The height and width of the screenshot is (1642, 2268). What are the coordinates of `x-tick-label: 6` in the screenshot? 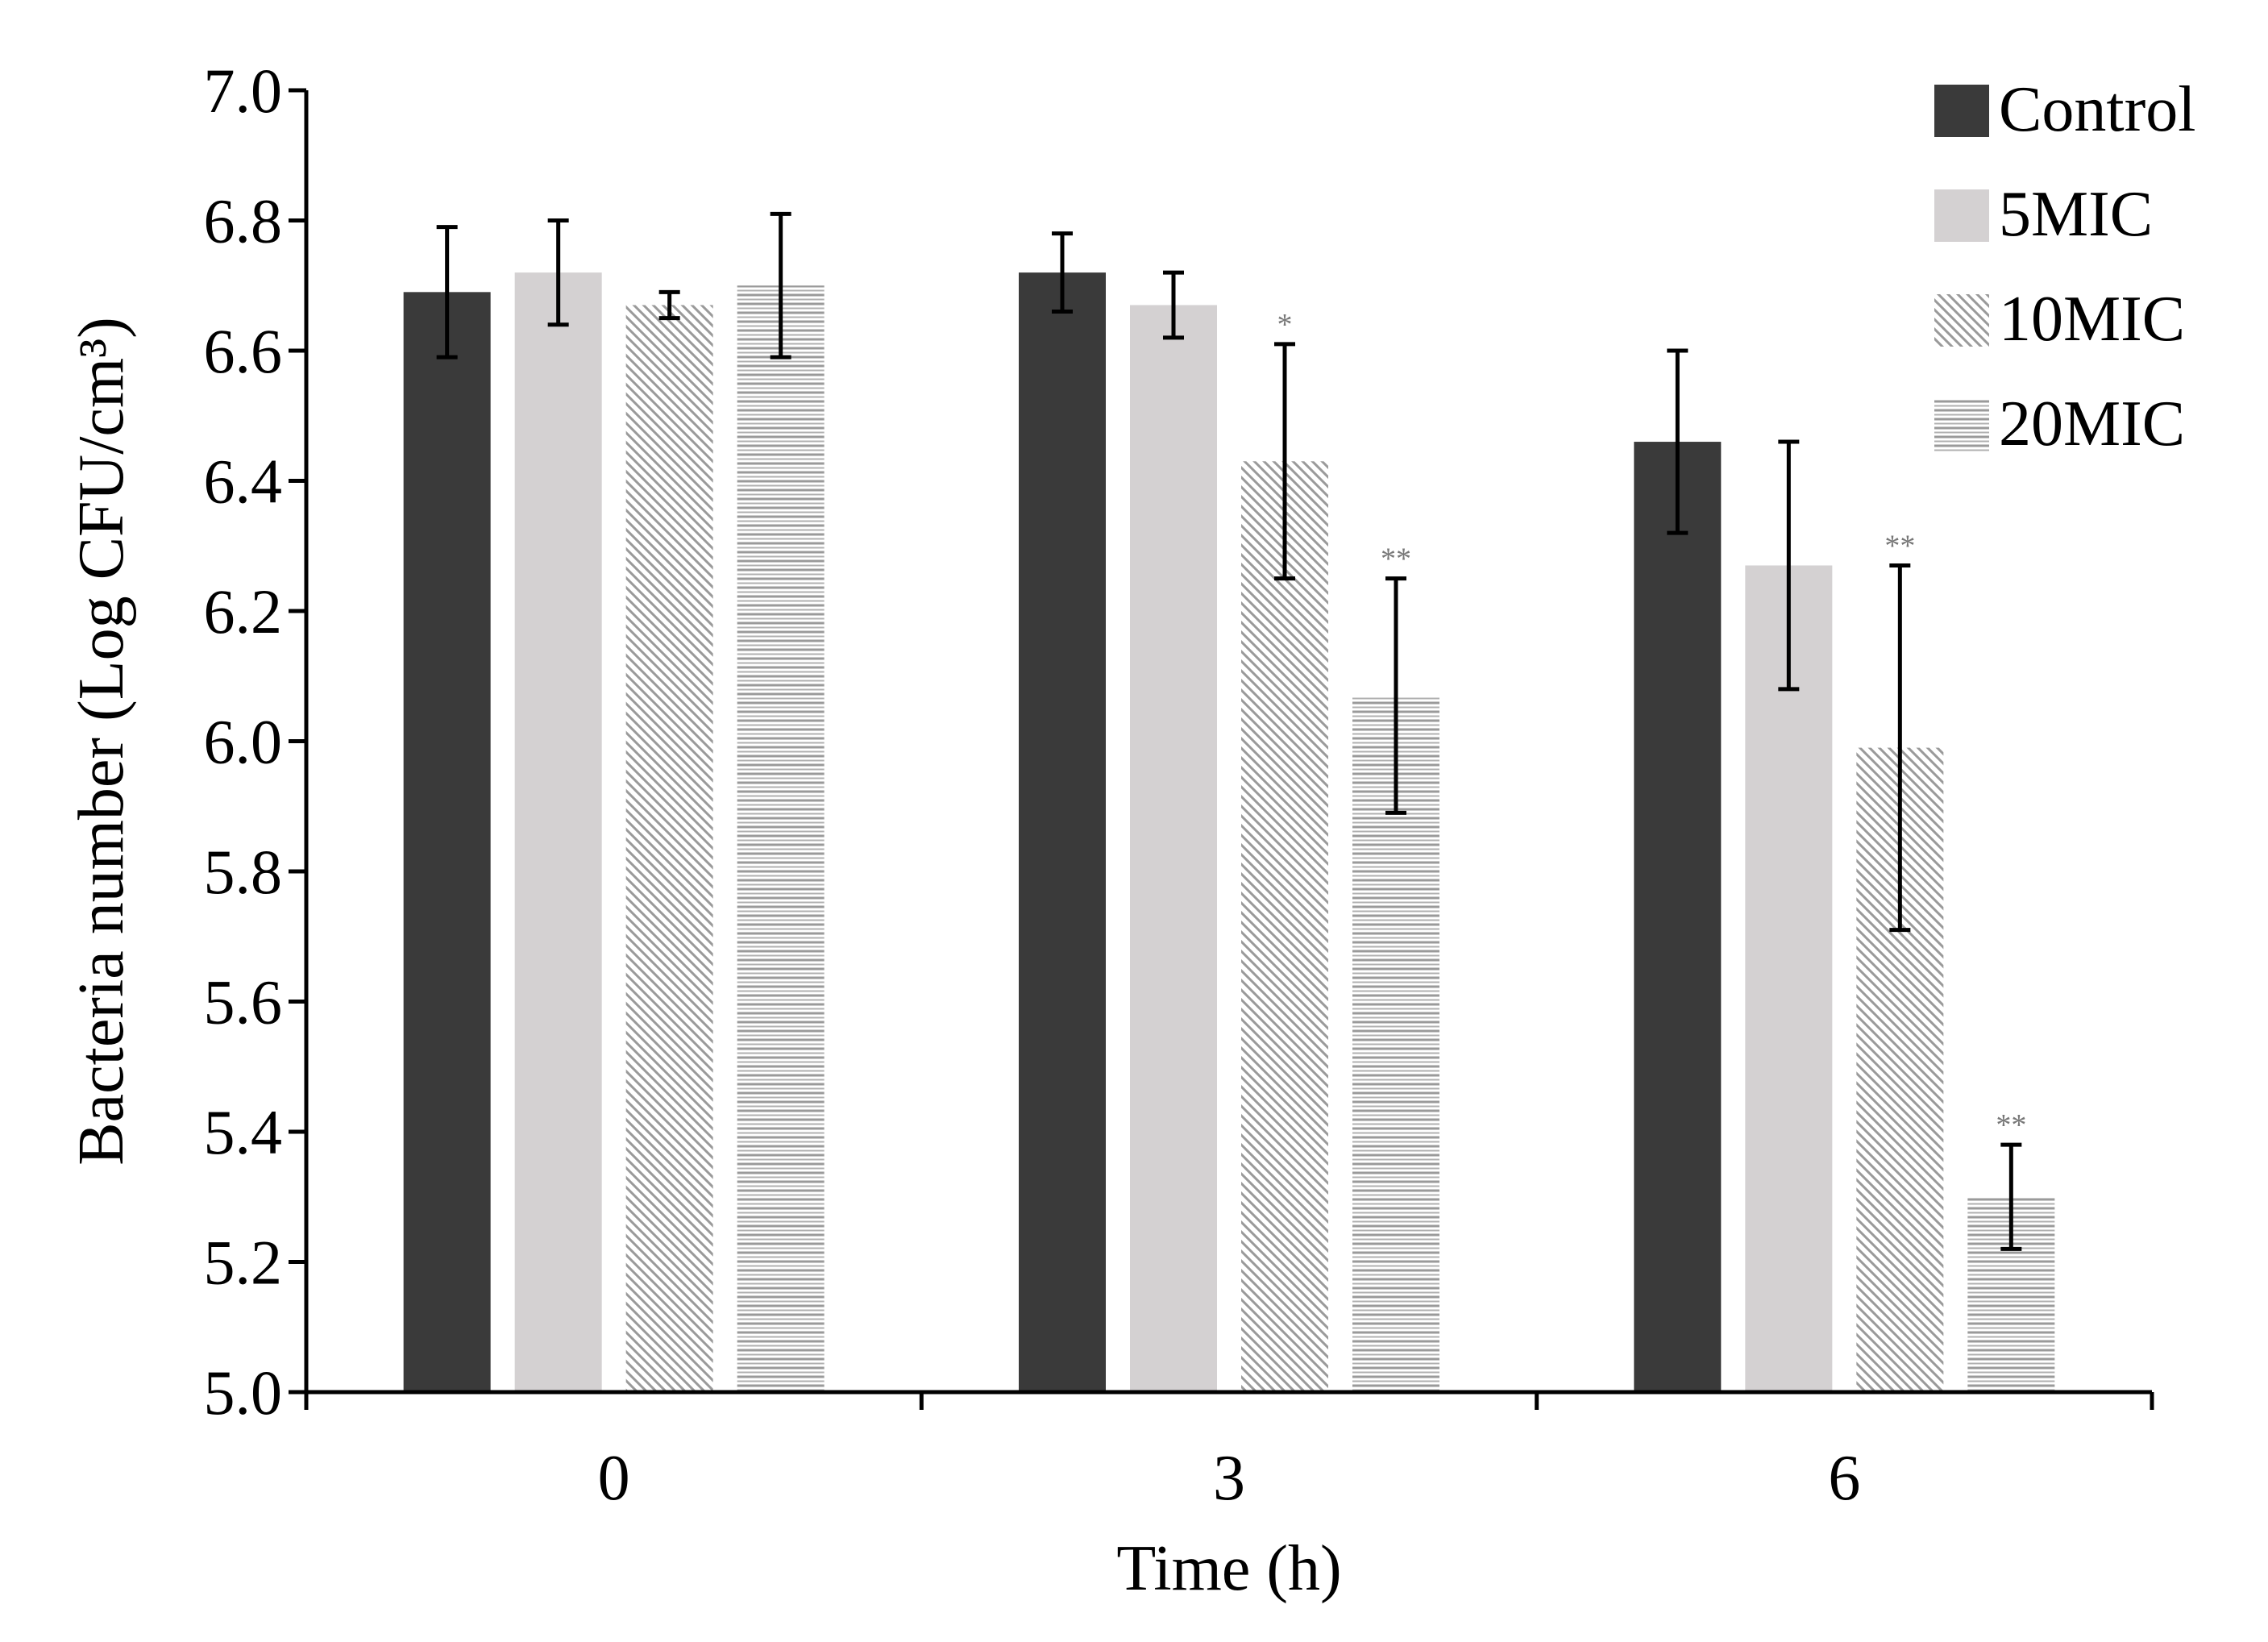 It's located at (1844, 1478).